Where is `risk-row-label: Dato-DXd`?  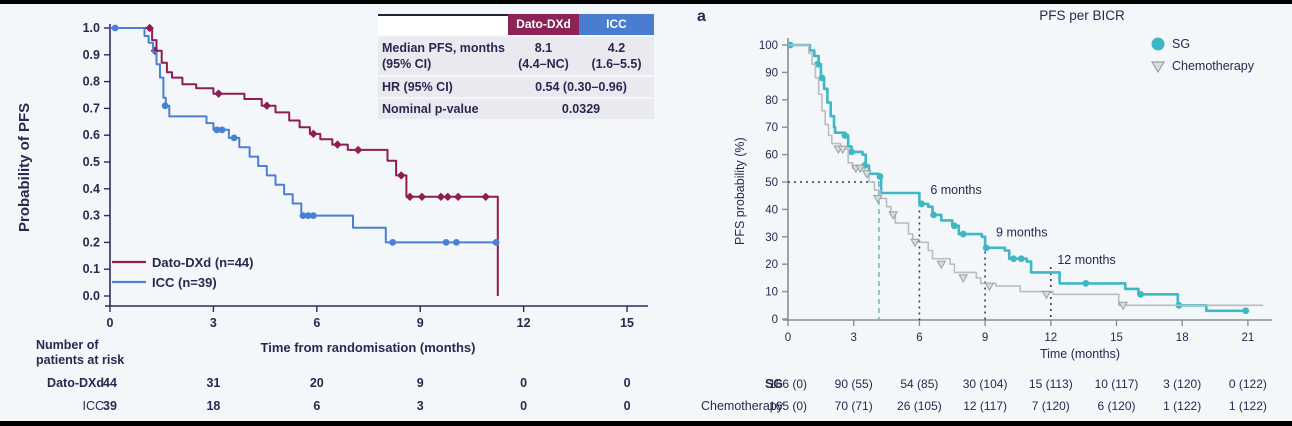
risk-row-label: Dato-DXd is located at coordinates (75, 383).